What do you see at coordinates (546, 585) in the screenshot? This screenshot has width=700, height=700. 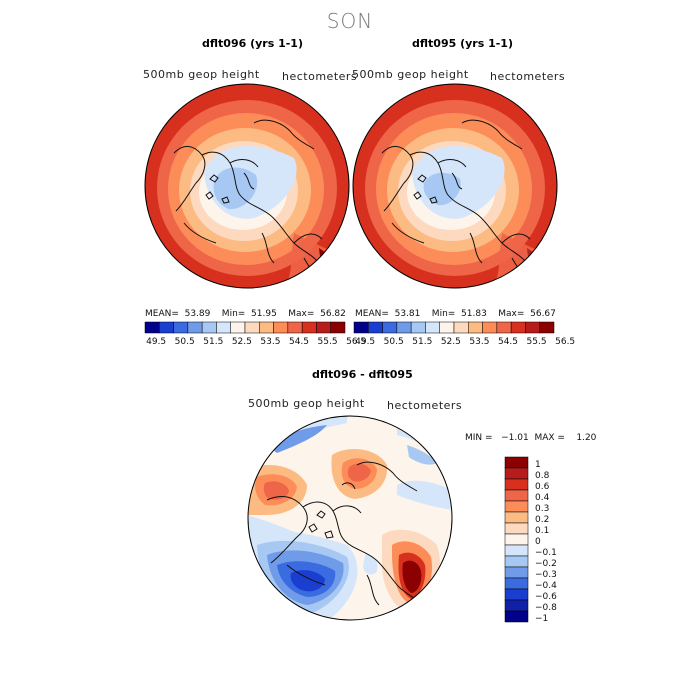 I see `colorbar-tick-label: −0.4` at bounding box center [546, 585].